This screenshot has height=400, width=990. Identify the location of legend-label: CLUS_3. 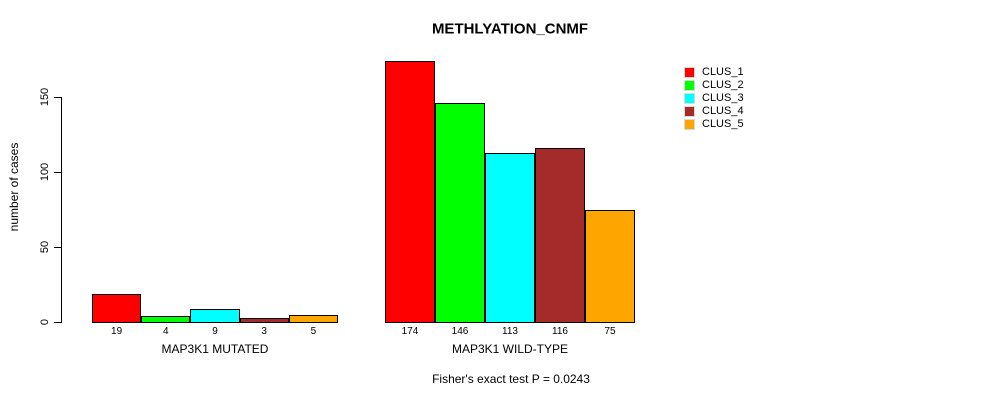
(723, 98).